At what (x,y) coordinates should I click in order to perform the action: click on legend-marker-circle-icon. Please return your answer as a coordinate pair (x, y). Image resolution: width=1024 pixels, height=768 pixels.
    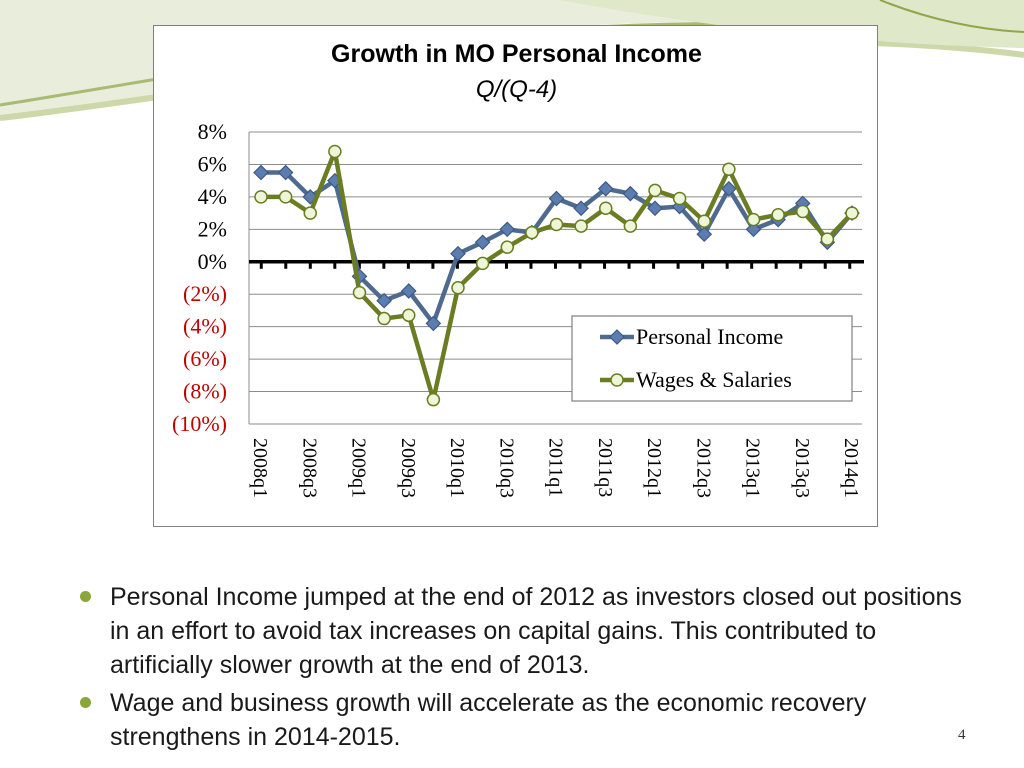
    Looking at the image, I should click on (617, 380).